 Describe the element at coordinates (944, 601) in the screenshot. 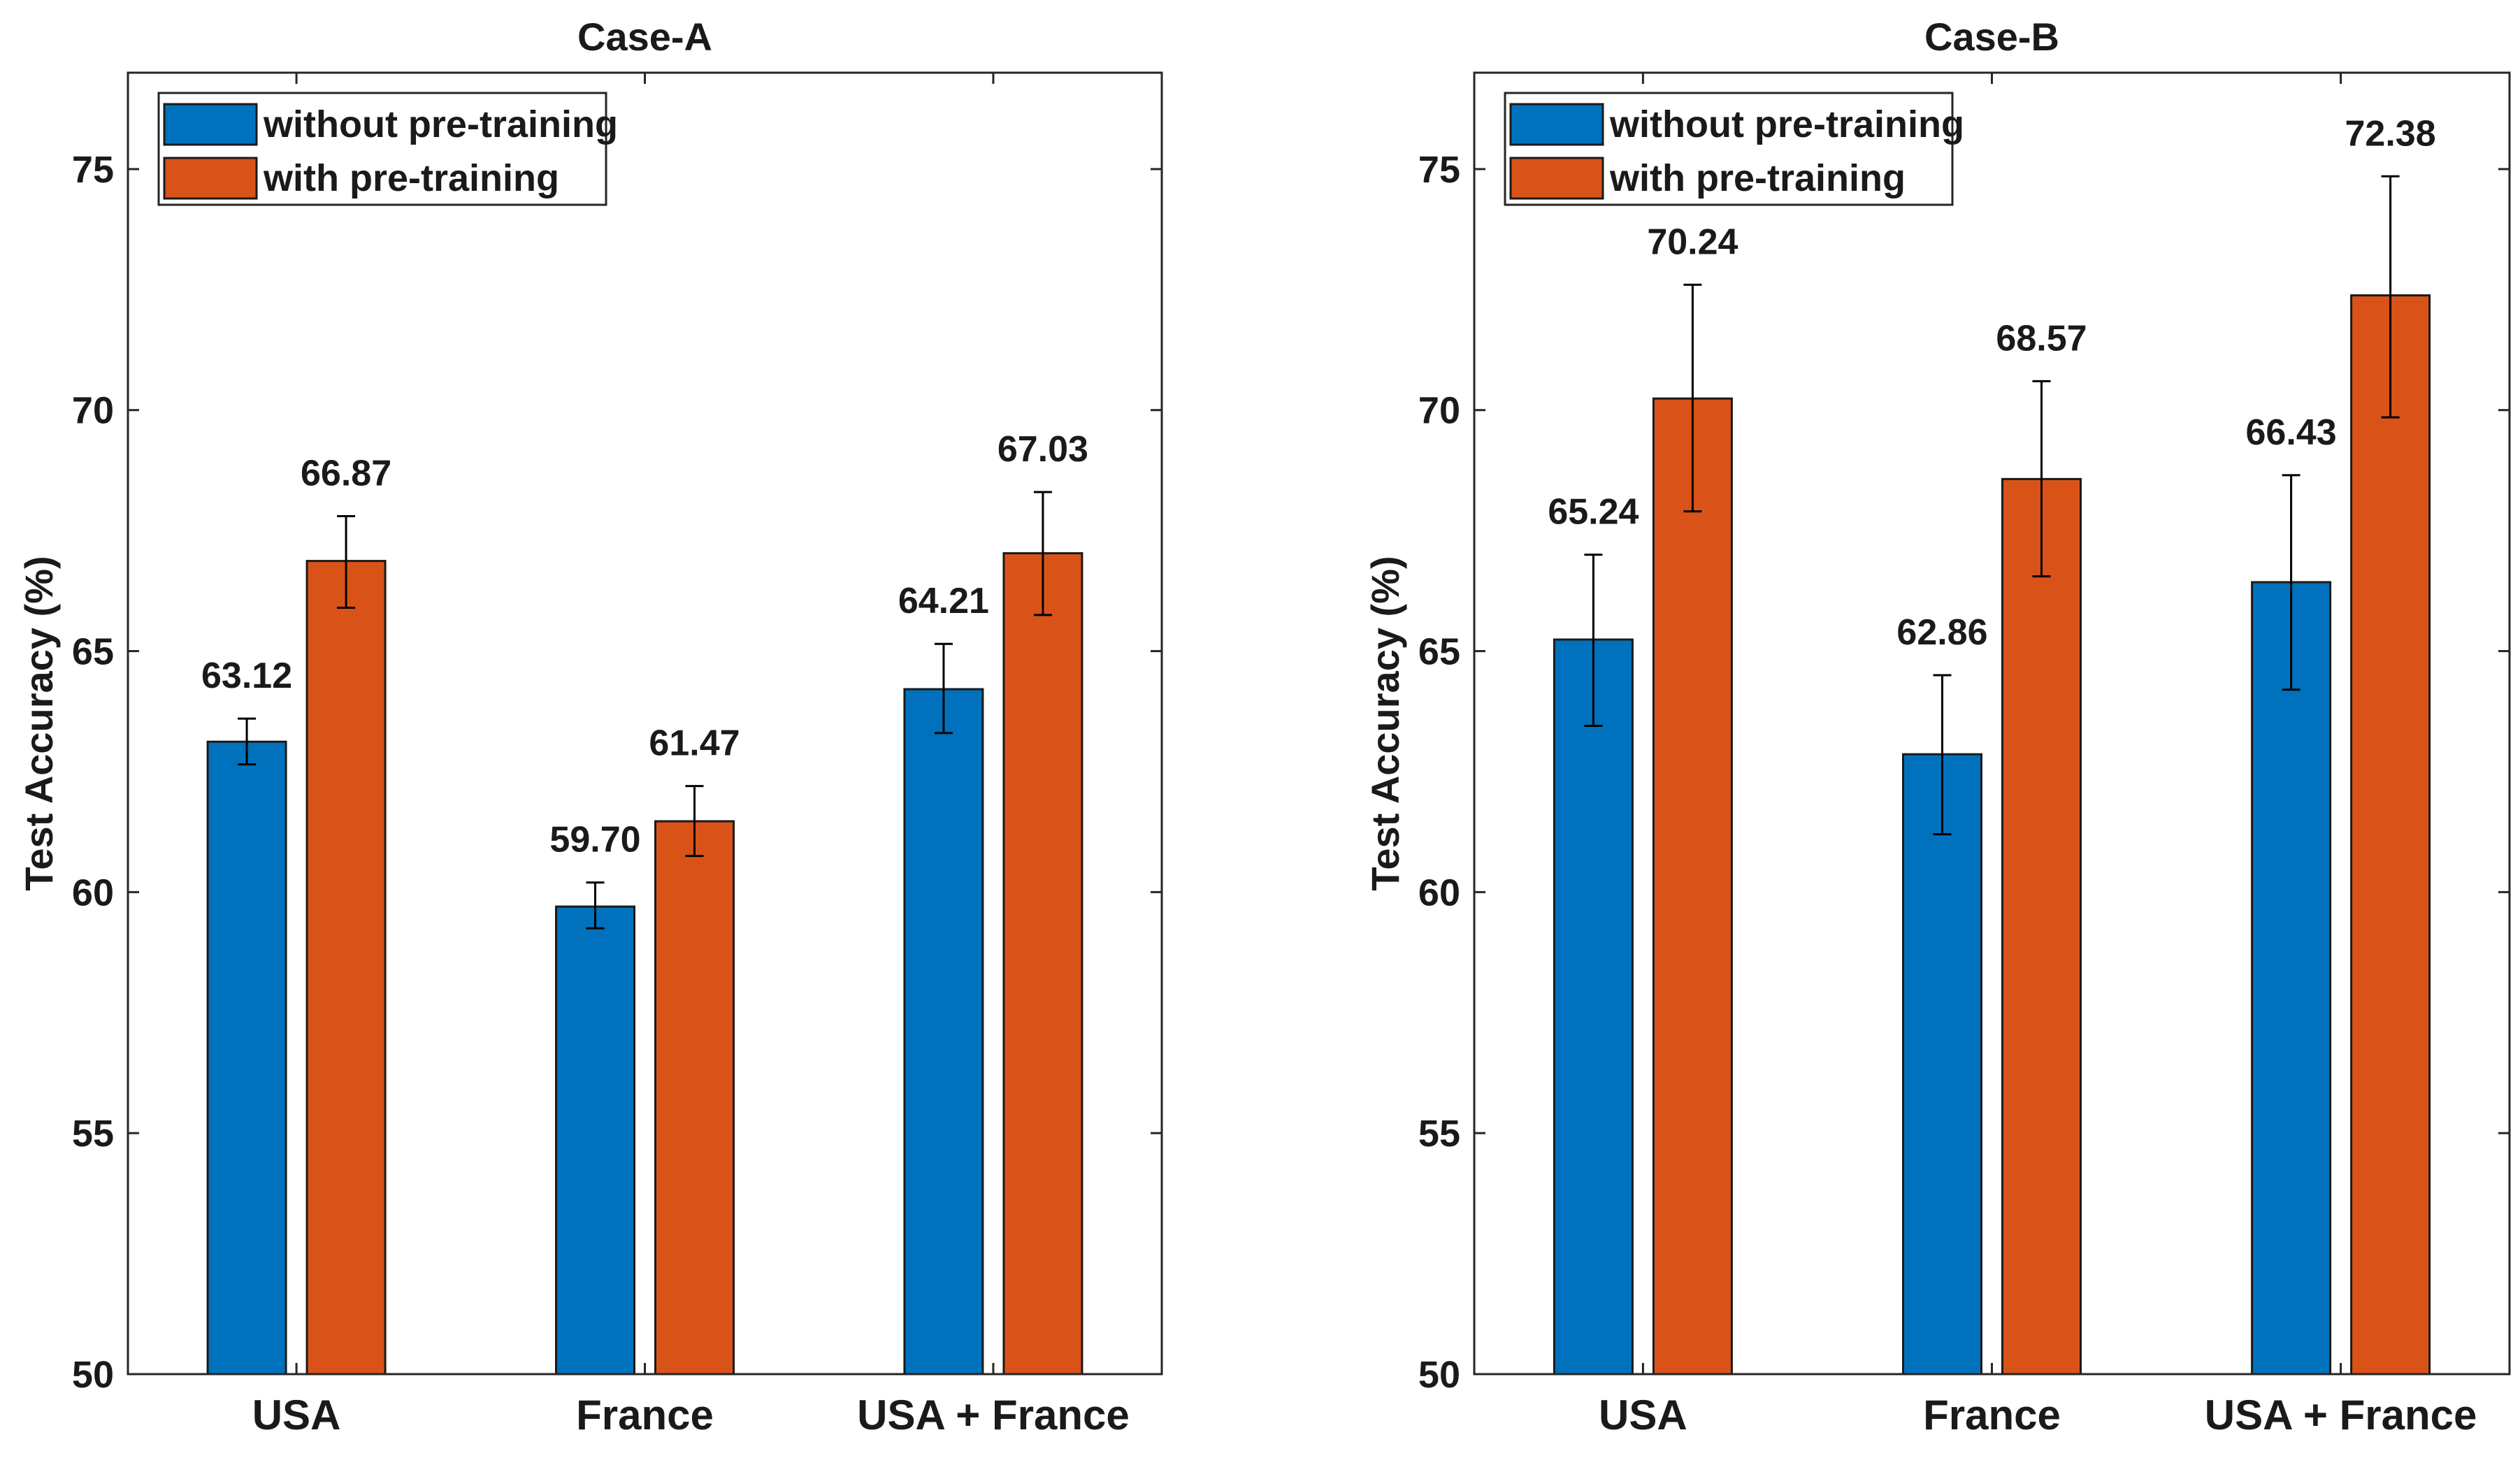

I see `data-label: 64.21` at that location.